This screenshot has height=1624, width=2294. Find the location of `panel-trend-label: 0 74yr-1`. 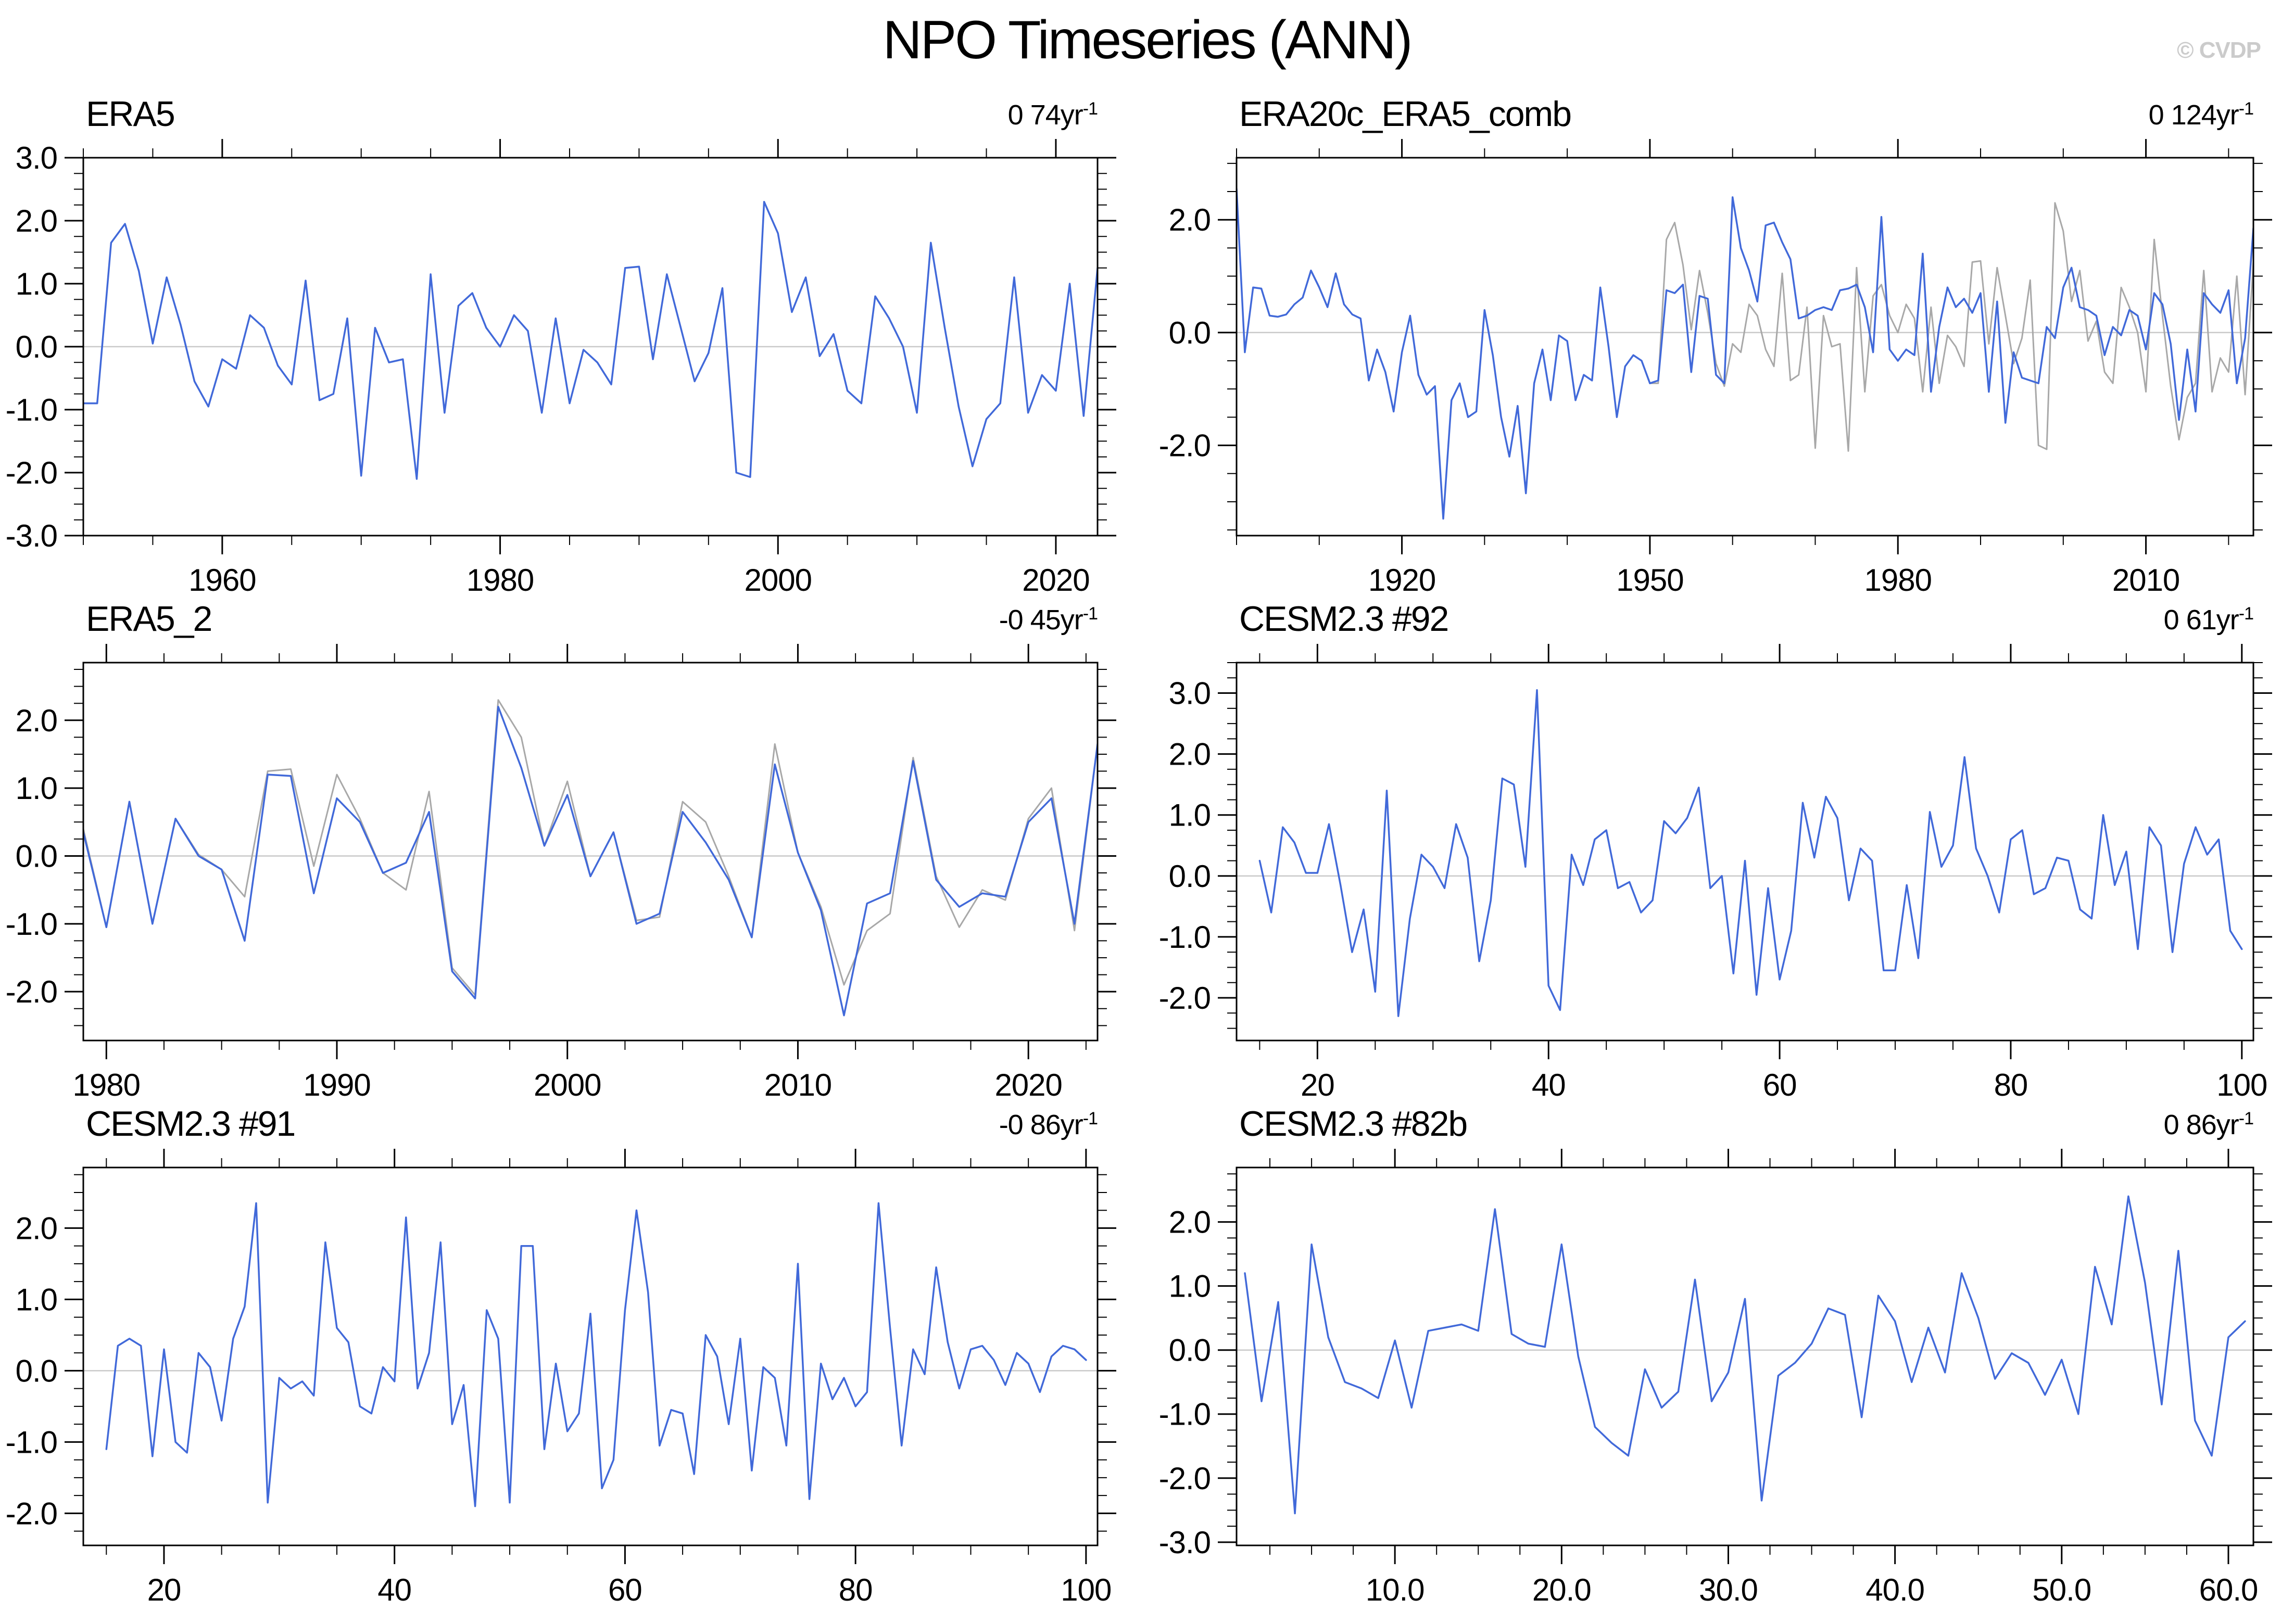

panel-trend-label: 0 74yr-1 is located at coordinates (1053, 115).